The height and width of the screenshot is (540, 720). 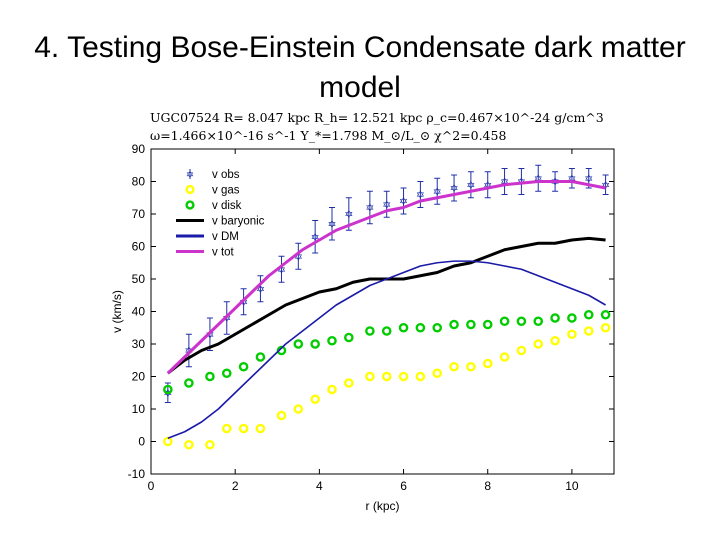 I want to click on y-tick-label: 90, so click(x=139, y=149).